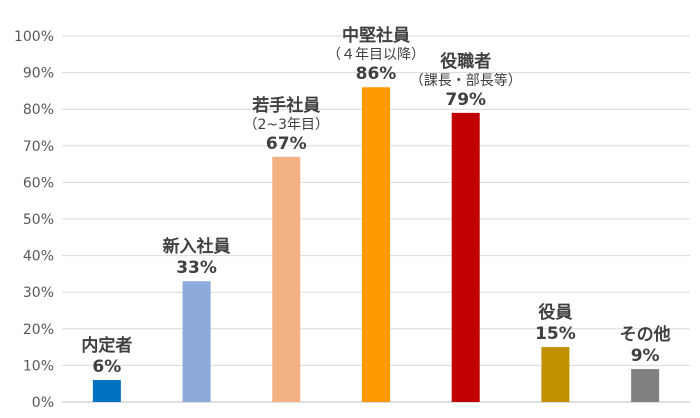 The height and width of the screenshot is (418, 700). Describe the element at coordinates (376, 74) in the screenshot. I see `data-label-value: 86%` at that location.